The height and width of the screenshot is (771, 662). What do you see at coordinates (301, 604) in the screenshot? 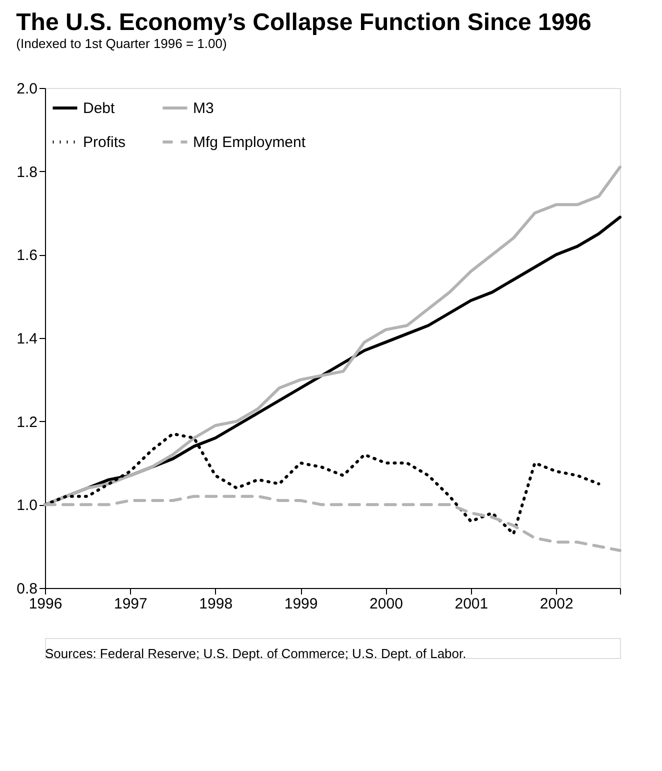
I see `x-tick-label: 1999` at bounding box center [301, 604].